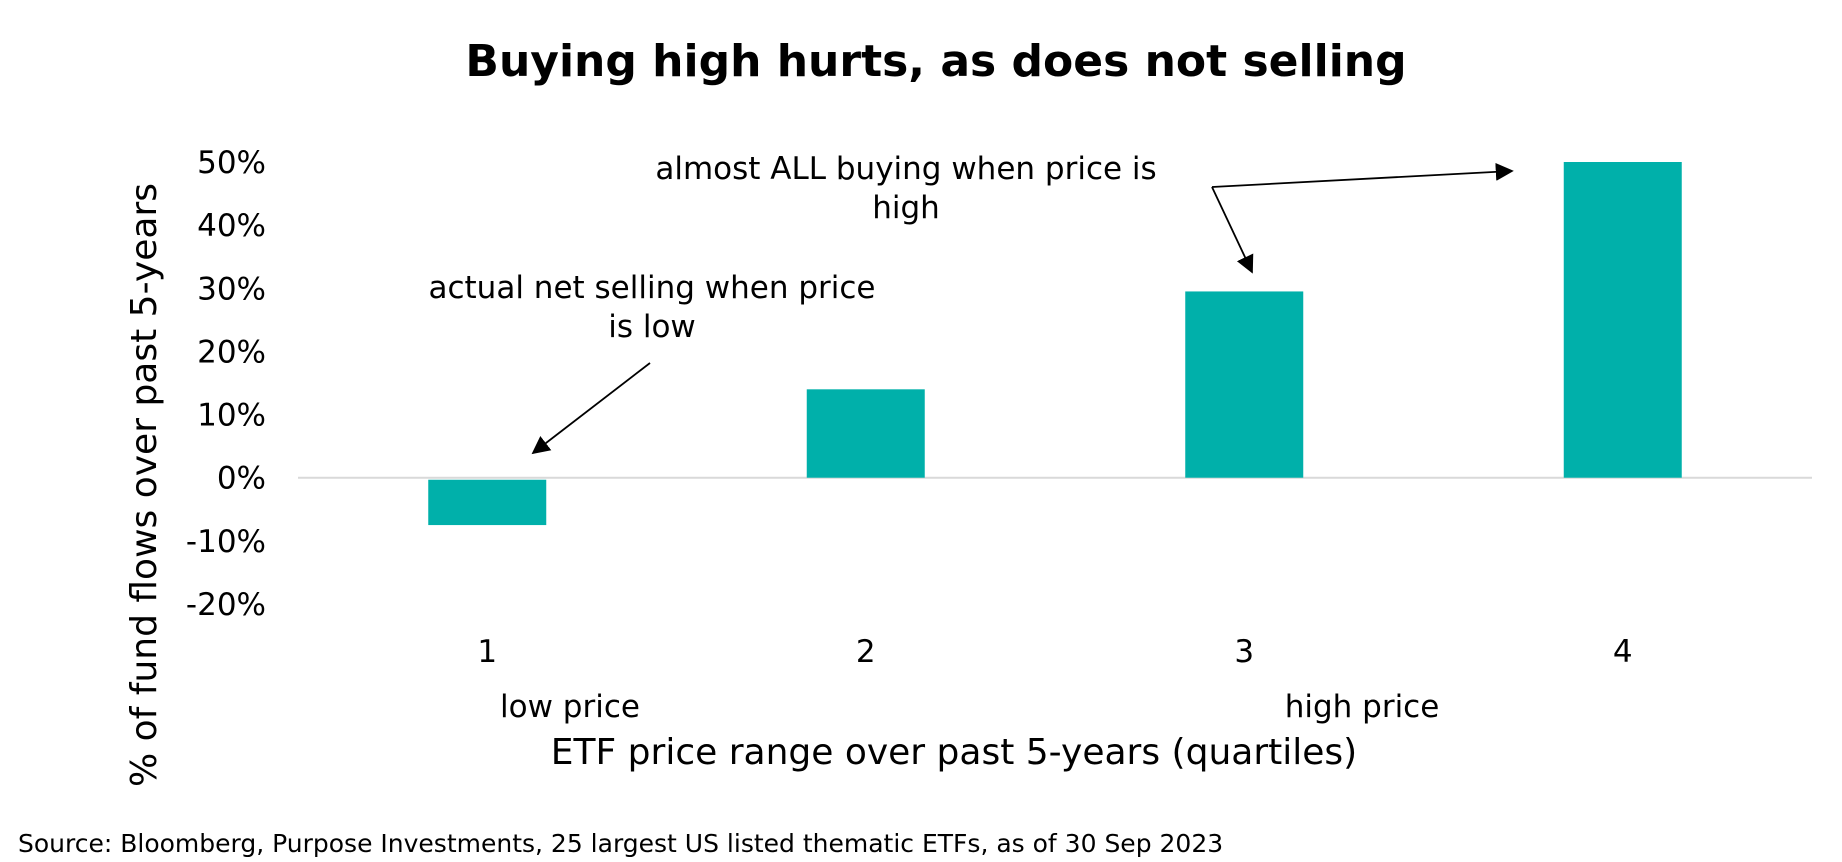  What do you see at coordinates (226, 384) in the screenshot?
I see `y-axis-ticks: 50% 40% 30% 20% 10% 0% -10% -20%` at bounding box center [226, 384].